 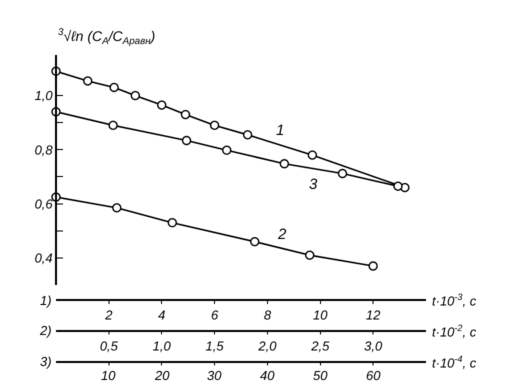 What do you see at coordinates (373, 346) in the screenshot?
I see `x2-tick-label: 3,0` at bounding box center [373, 346].